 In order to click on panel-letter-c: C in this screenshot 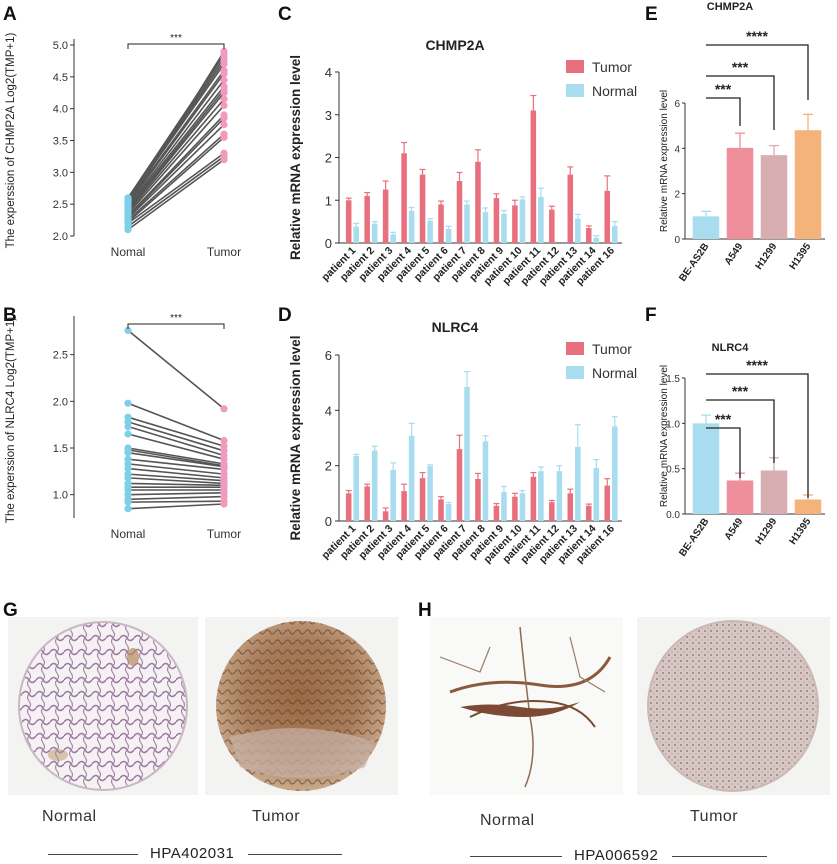, I will do `click(285, 14)`.